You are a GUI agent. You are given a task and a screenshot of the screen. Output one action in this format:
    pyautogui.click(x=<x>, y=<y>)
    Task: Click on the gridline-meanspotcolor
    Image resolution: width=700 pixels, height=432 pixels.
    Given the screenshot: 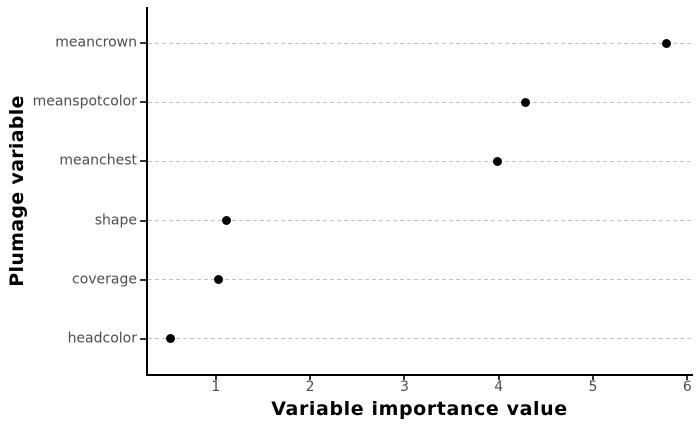 What is the action you would take?
    pyautogui.click(x=420, y=102)
    